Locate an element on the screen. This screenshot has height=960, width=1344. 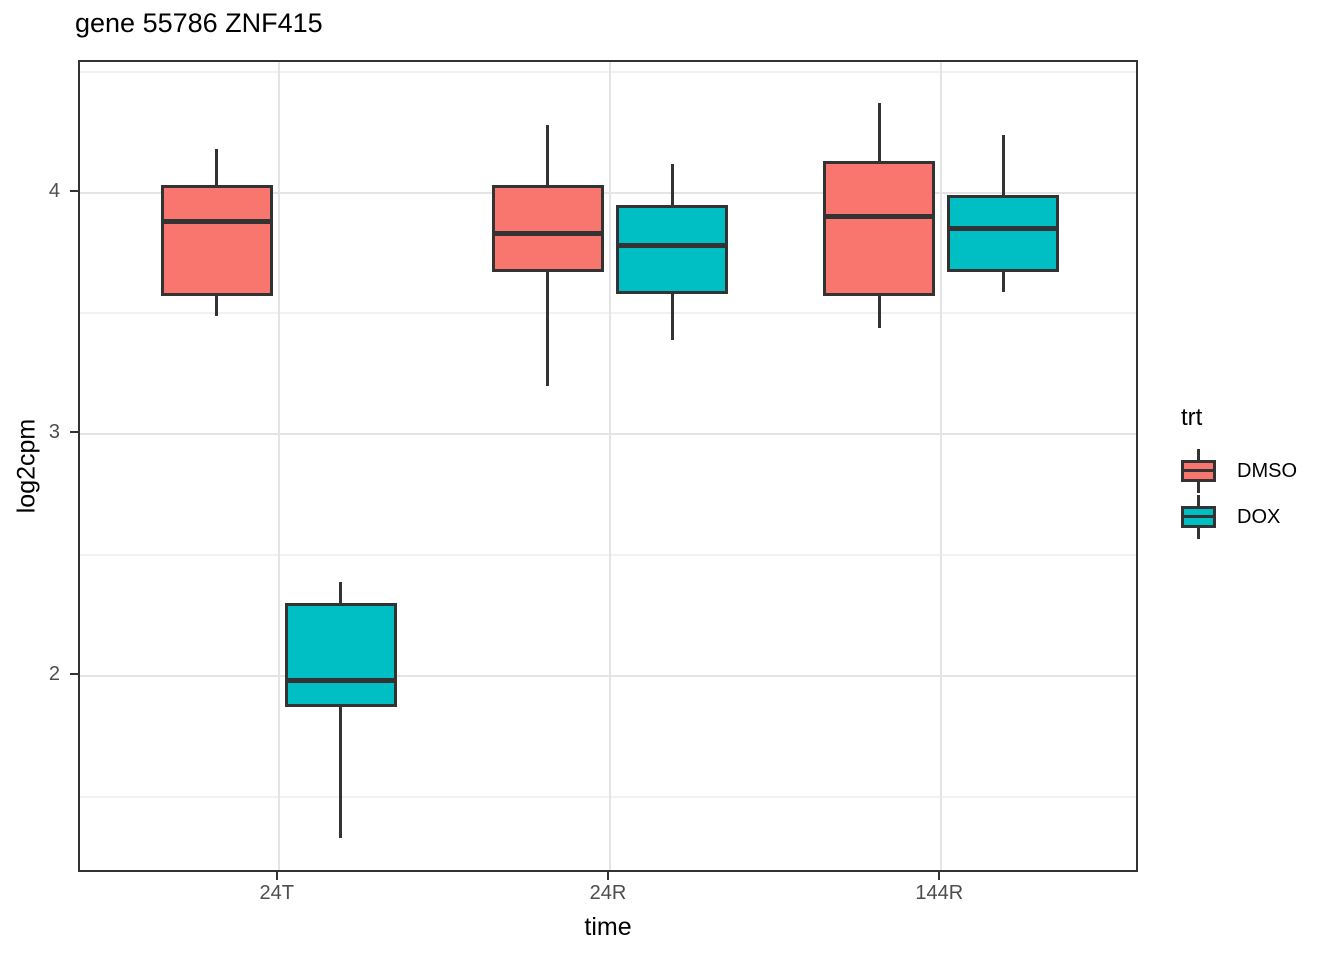
legend-label: DMSO is located at coordinates (1267, 470).